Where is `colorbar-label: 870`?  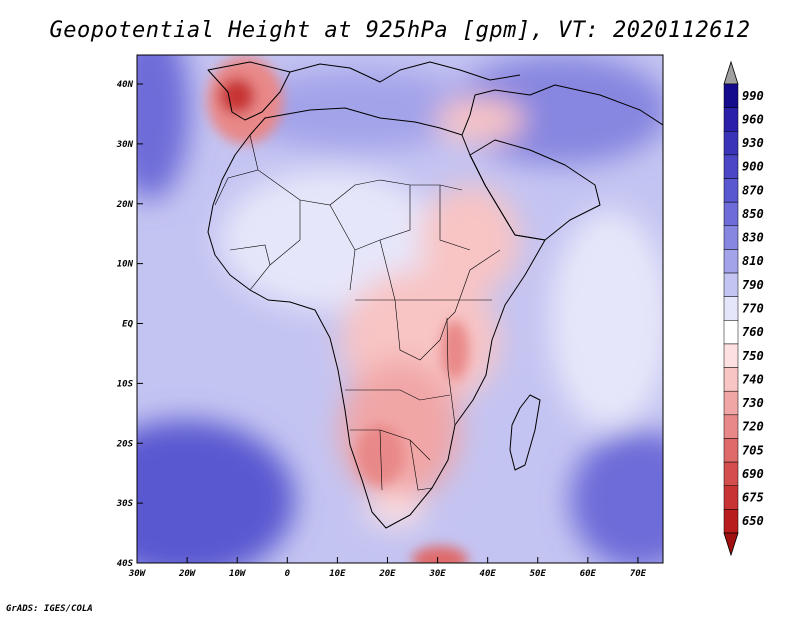 colorbar-label: 870 is located at coordinates (753, 190).